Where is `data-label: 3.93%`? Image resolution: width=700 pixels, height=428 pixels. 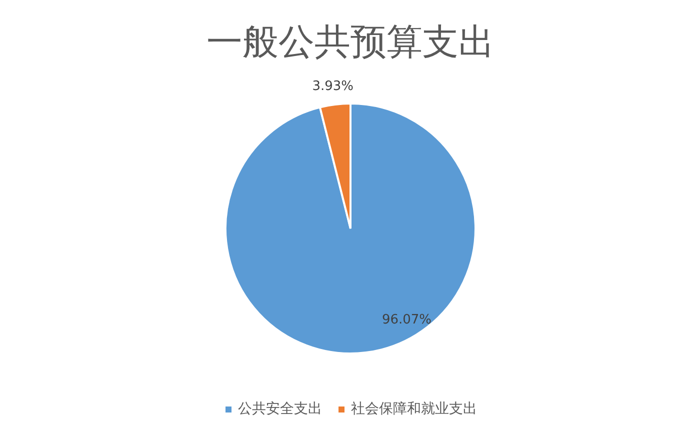 data-label: 3.93% is located at coordinates (333, 86).